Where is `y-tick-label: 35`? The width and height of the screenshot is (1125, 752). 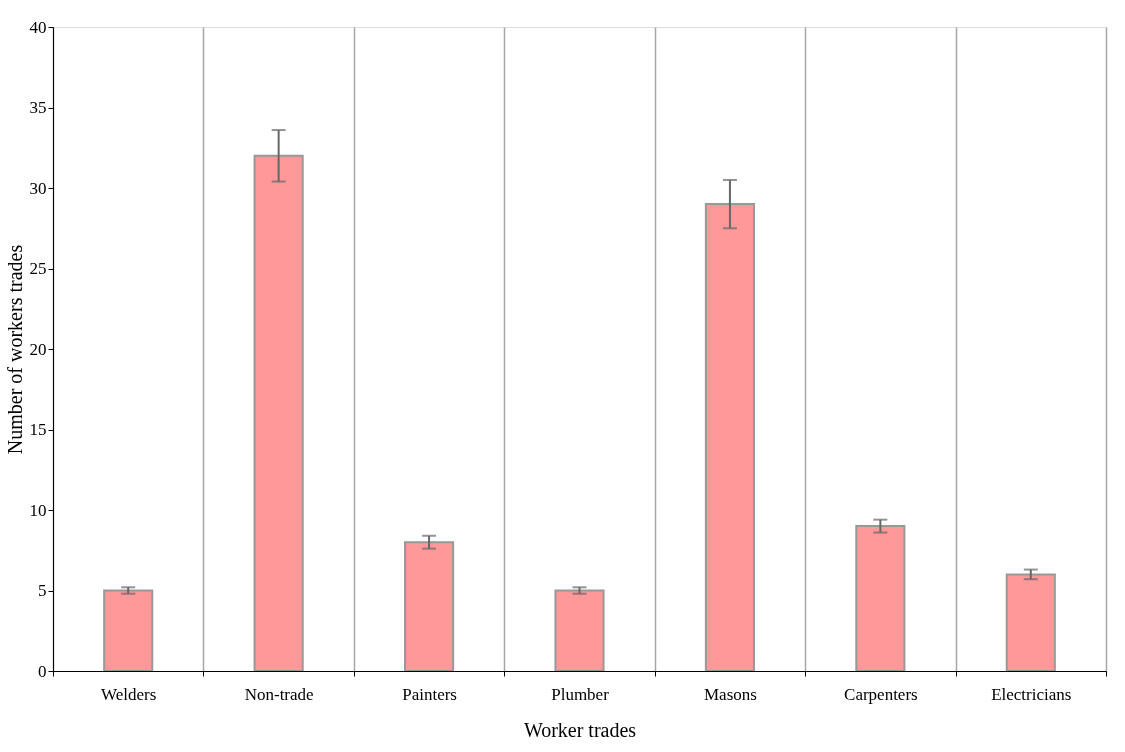 y-tick-label: 35 is located at coordinates (38, 107).